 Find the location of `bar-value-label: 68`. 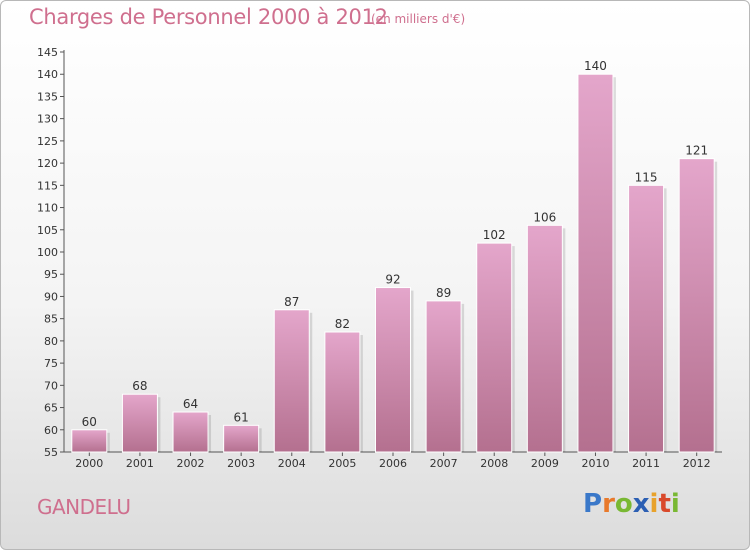

bar-value-label: 68 is located at coordinates (139, 386).